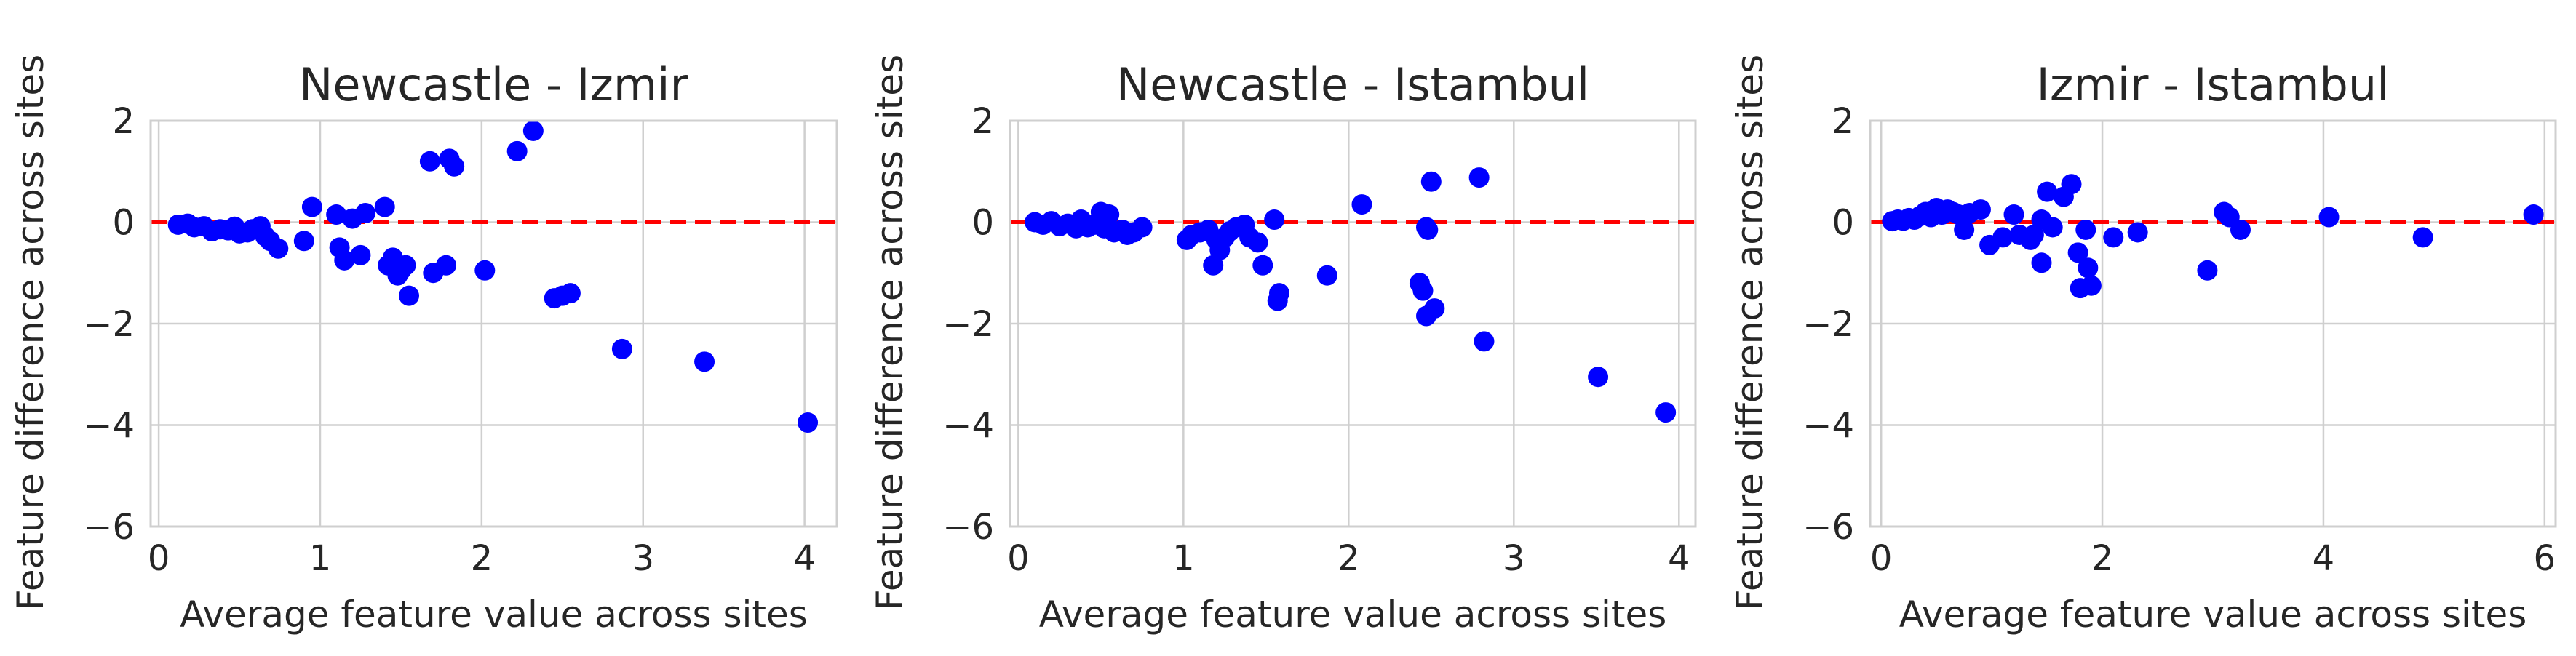 The width and height of the screenshot is (2576, 656). I want to click on x-tick-label: 6, so click(2545, 558).